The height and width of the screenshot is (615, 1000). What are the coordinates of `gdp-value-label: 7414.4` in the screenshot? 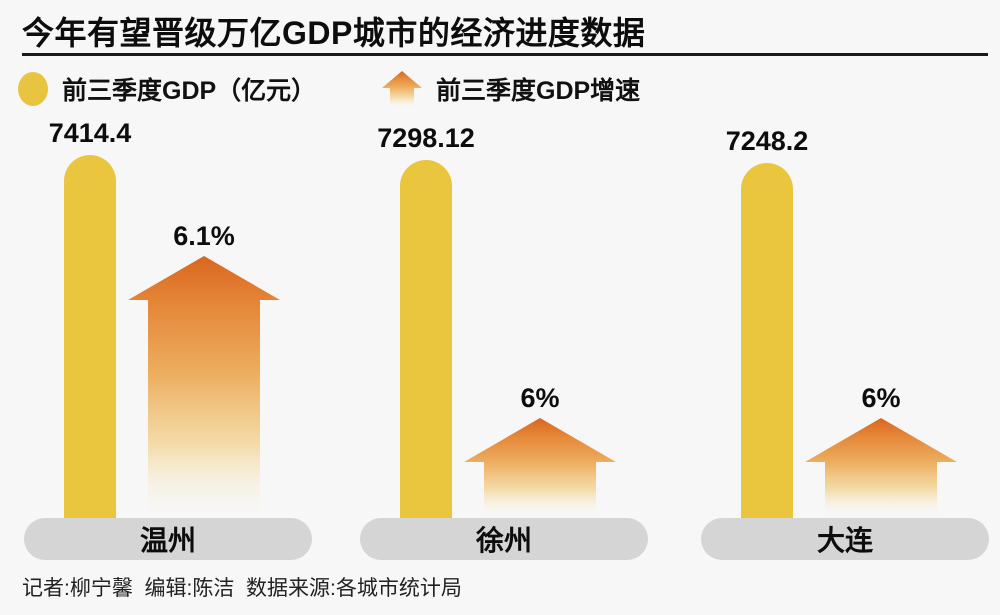 It's located at (90, 133).